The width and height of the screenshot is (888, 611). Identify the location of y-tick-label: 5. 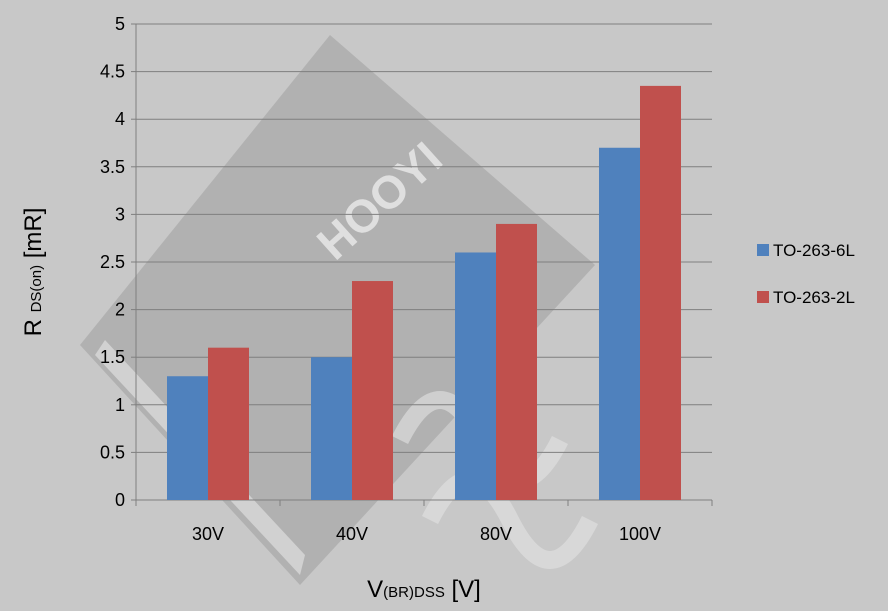
(120, 24).